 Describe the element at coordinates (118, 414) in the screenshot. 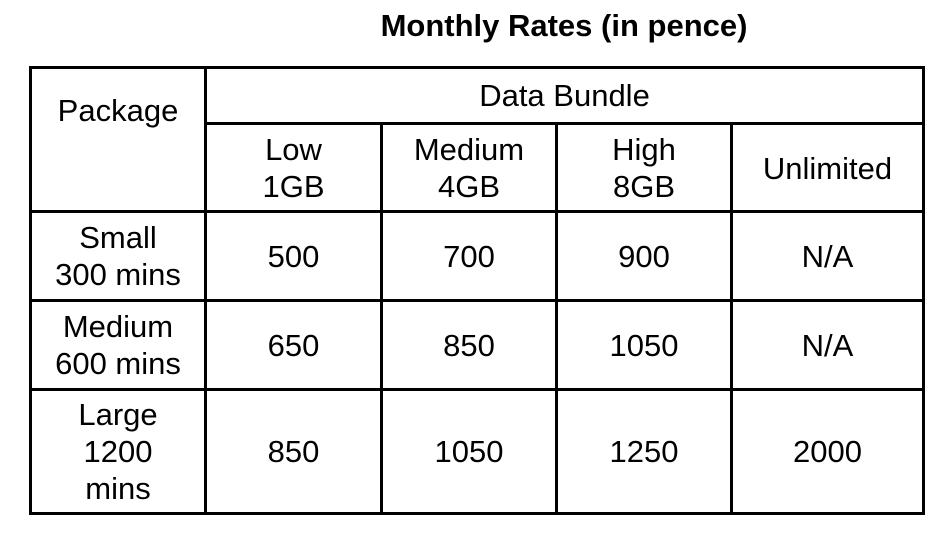

I see `package-line: Large` at that location.